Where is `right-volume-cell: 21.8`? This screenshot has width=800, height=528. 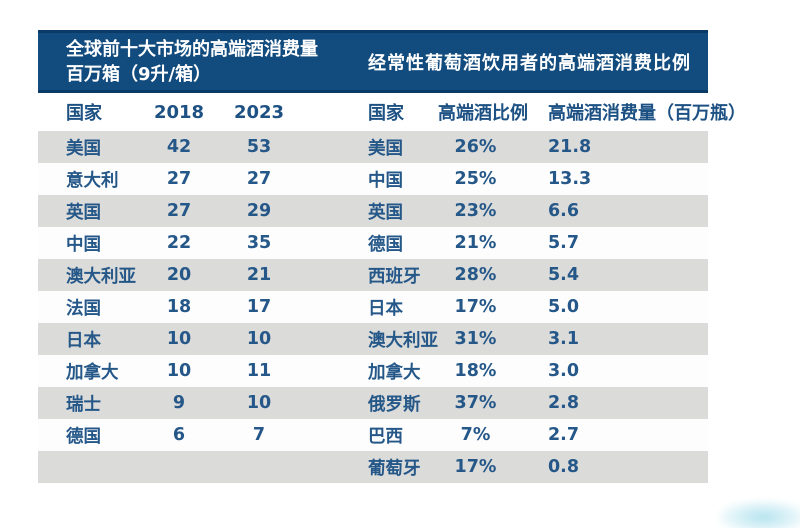
right-volume-cell: 21.8 is located at coordinates (570, 147).